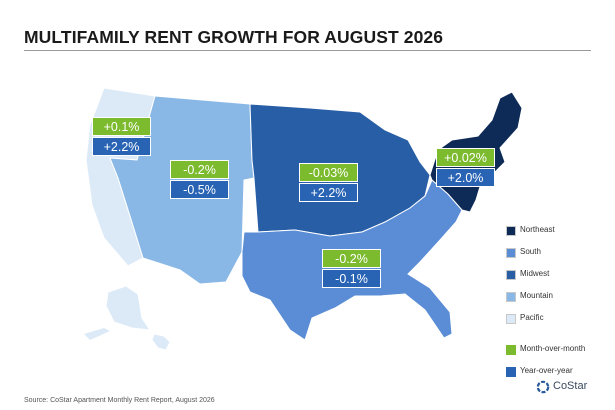 The width and height of the screenshot is (615, 410). Describe the element at coordinates (511, 350) in the screenshot. I see `legend-swatch-month-over-month` at that location.